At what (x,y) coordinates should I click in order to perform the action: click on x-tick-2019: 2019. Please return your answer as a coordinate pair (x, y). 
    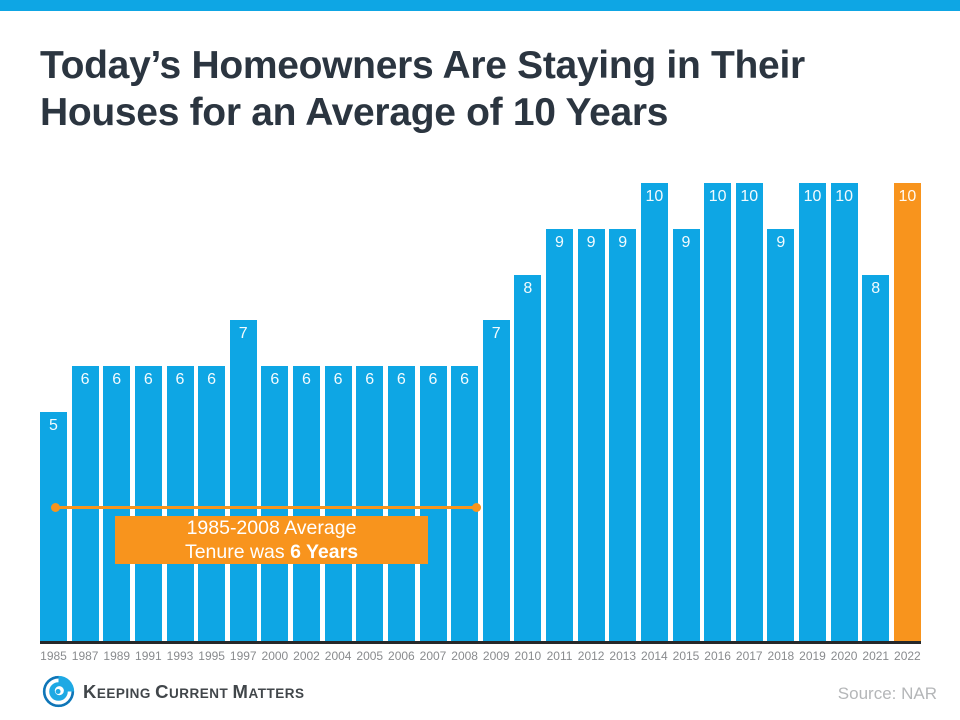
    Looking at the image, I should click on (812, 656).